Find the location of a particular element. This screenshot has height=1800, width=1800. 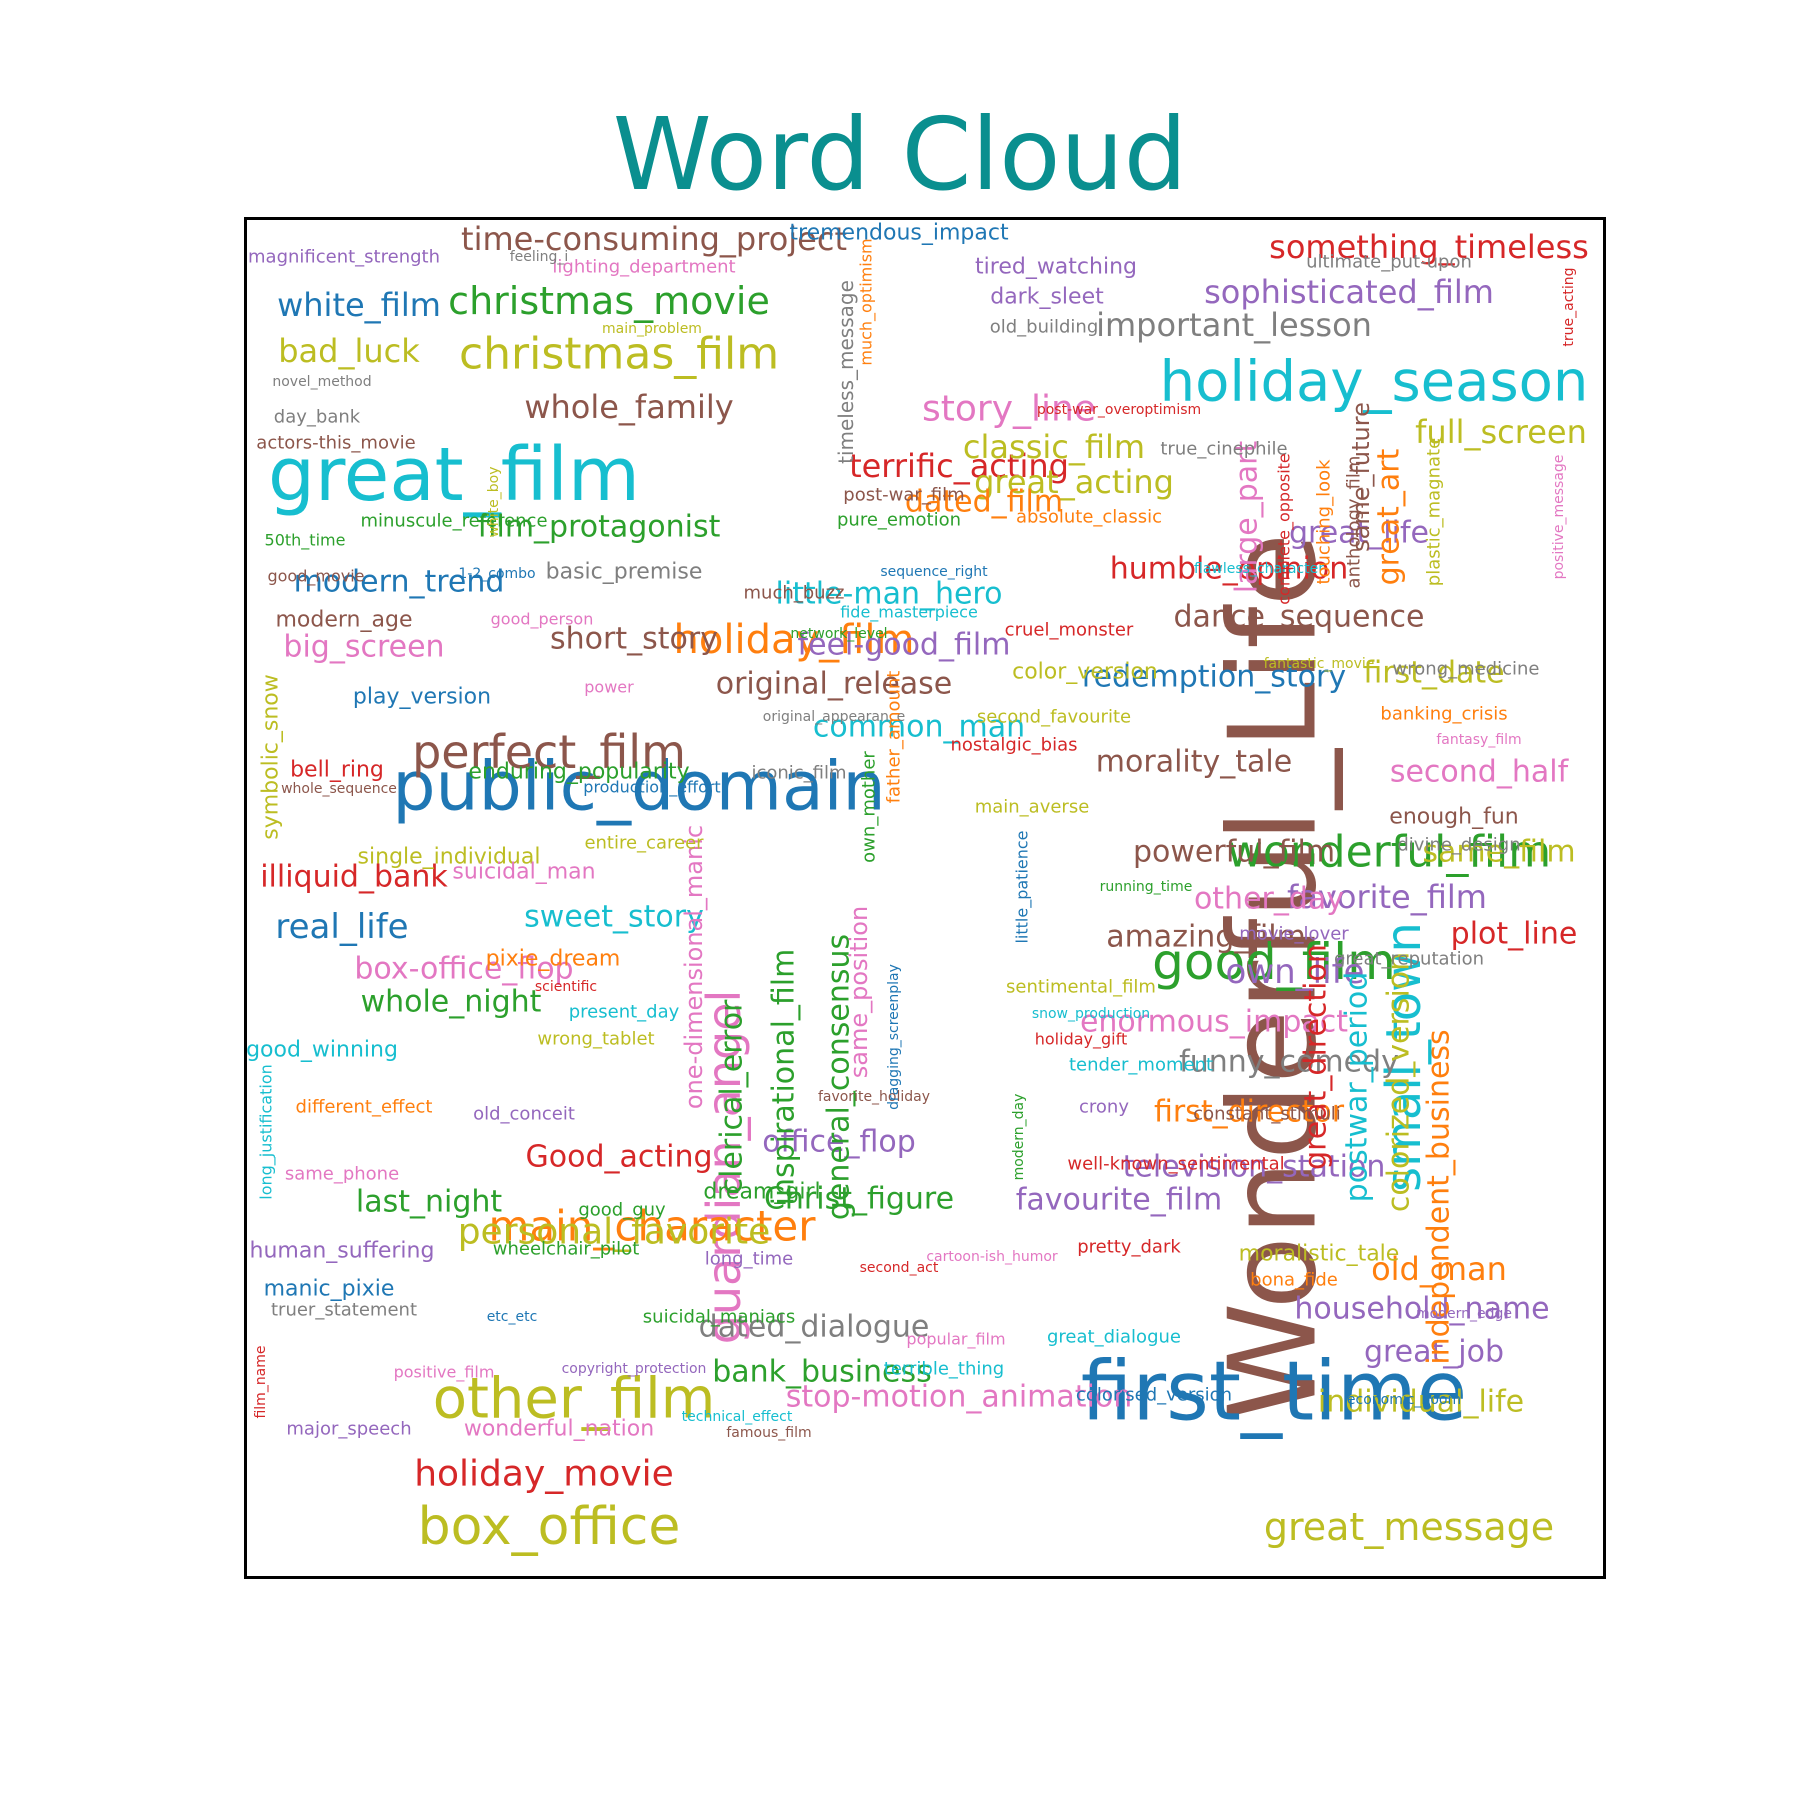

word-dated-dialogue: dated_dialogue is located at coordinates (814, 1327).